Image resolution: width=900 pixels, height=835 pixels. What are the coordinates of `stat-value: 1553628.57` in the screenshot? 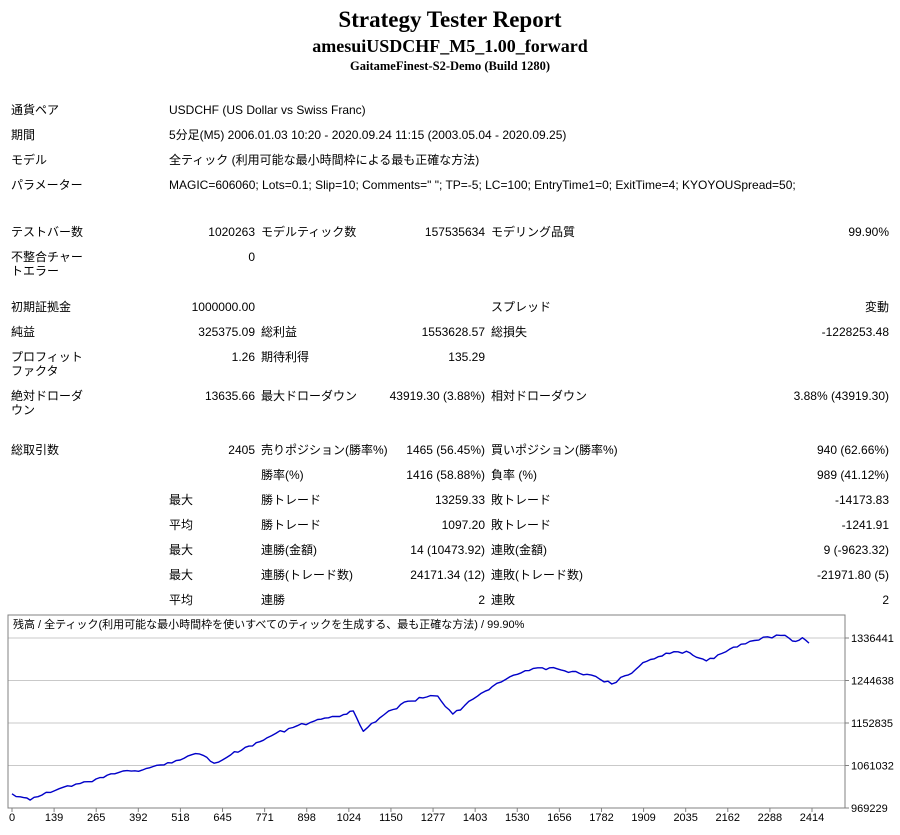 It's located at (453, 331).